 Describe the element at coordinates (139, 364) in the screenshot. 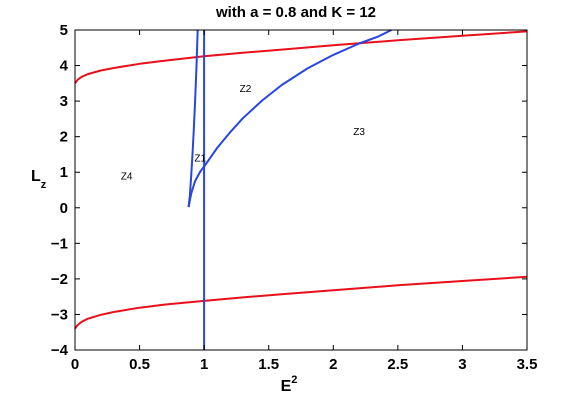

I see `x-tick-label: 0.5` at that location.